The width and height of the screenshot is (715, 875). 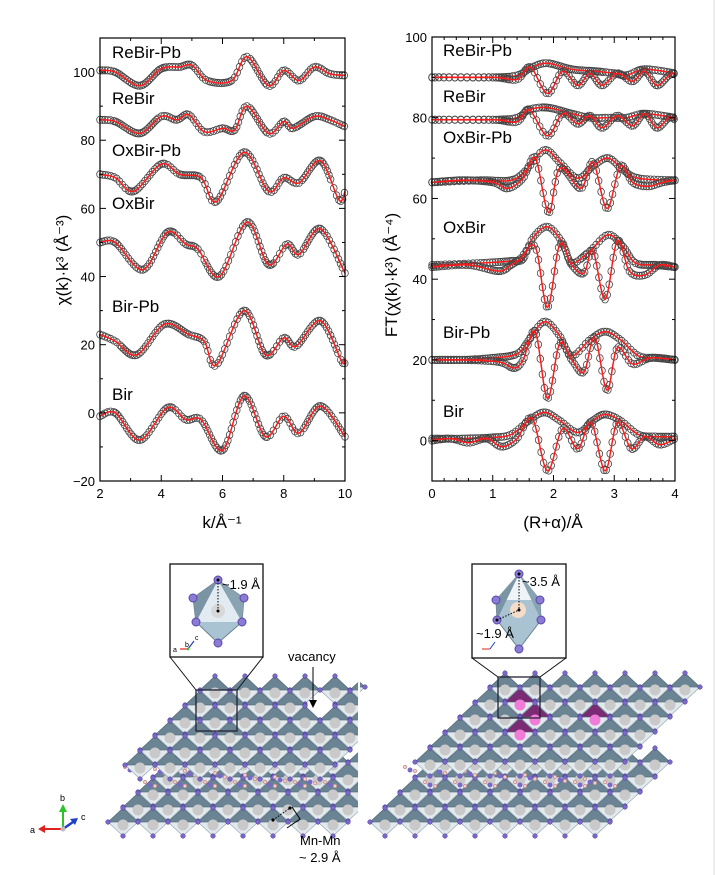 What do you see at coordinates (62, 260) in the screenshot?
I see `left-y-axis-label: χ(k)·k³ (Å⁻³)` at bounding box center [62, 260].